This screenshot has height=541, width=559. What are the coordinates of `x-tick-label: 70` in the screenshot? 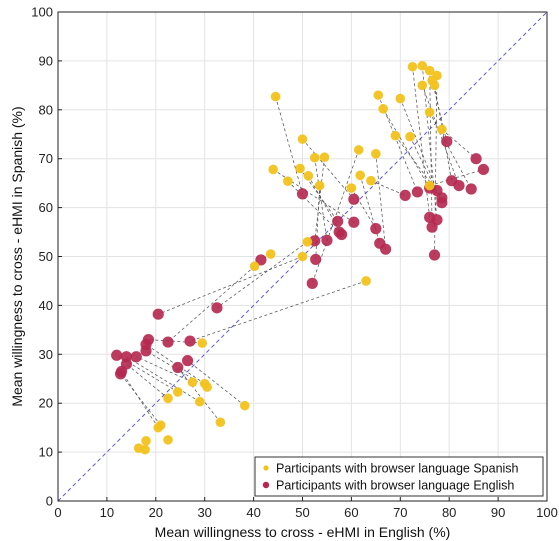 It's located at (400, 512).